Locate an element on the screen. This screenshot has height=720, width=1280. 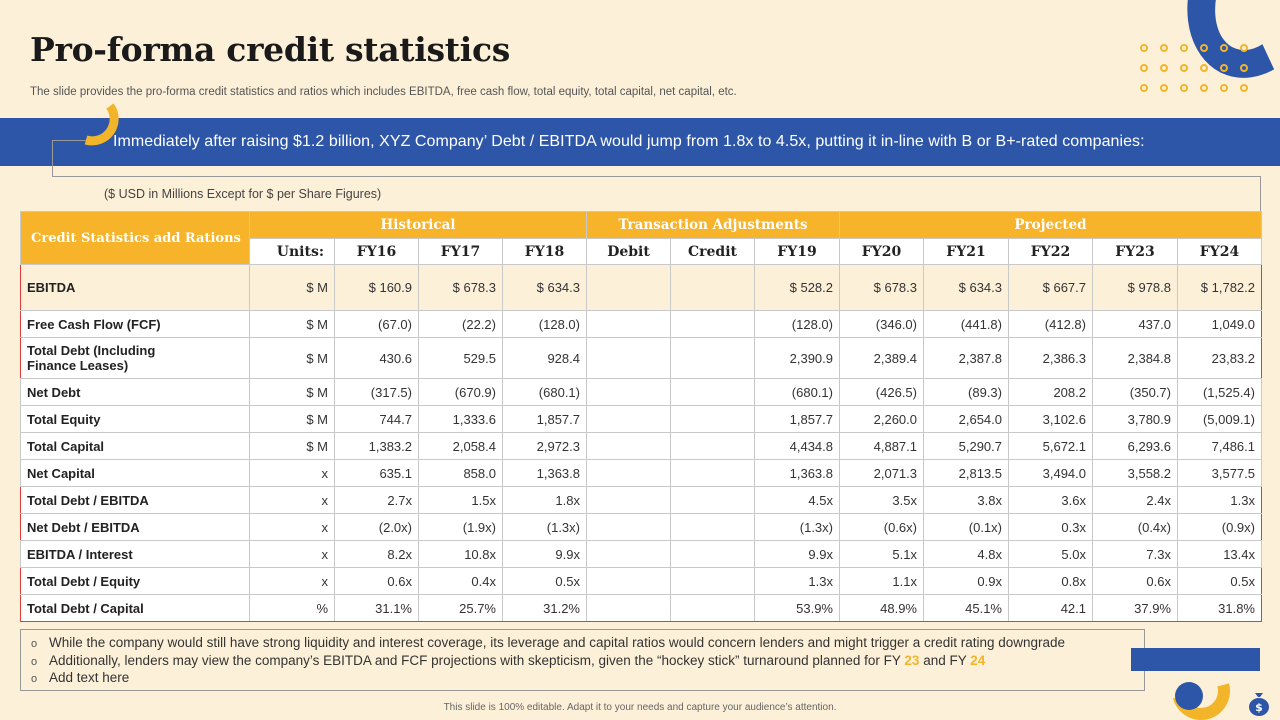
table-cell: 1,857.7 is located at coordinates (544, 419).